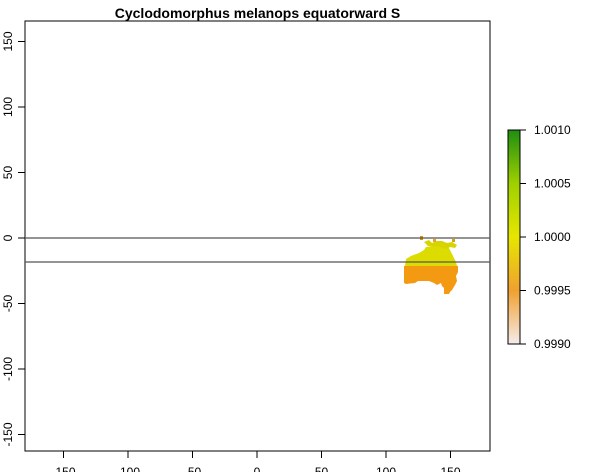 The height and width of the screenshot is (472, 614). What do you see at coordinates (552, 130) in the screenshot?
I see `legend-label-0: 1.0010` at bounding box center [552, 130].